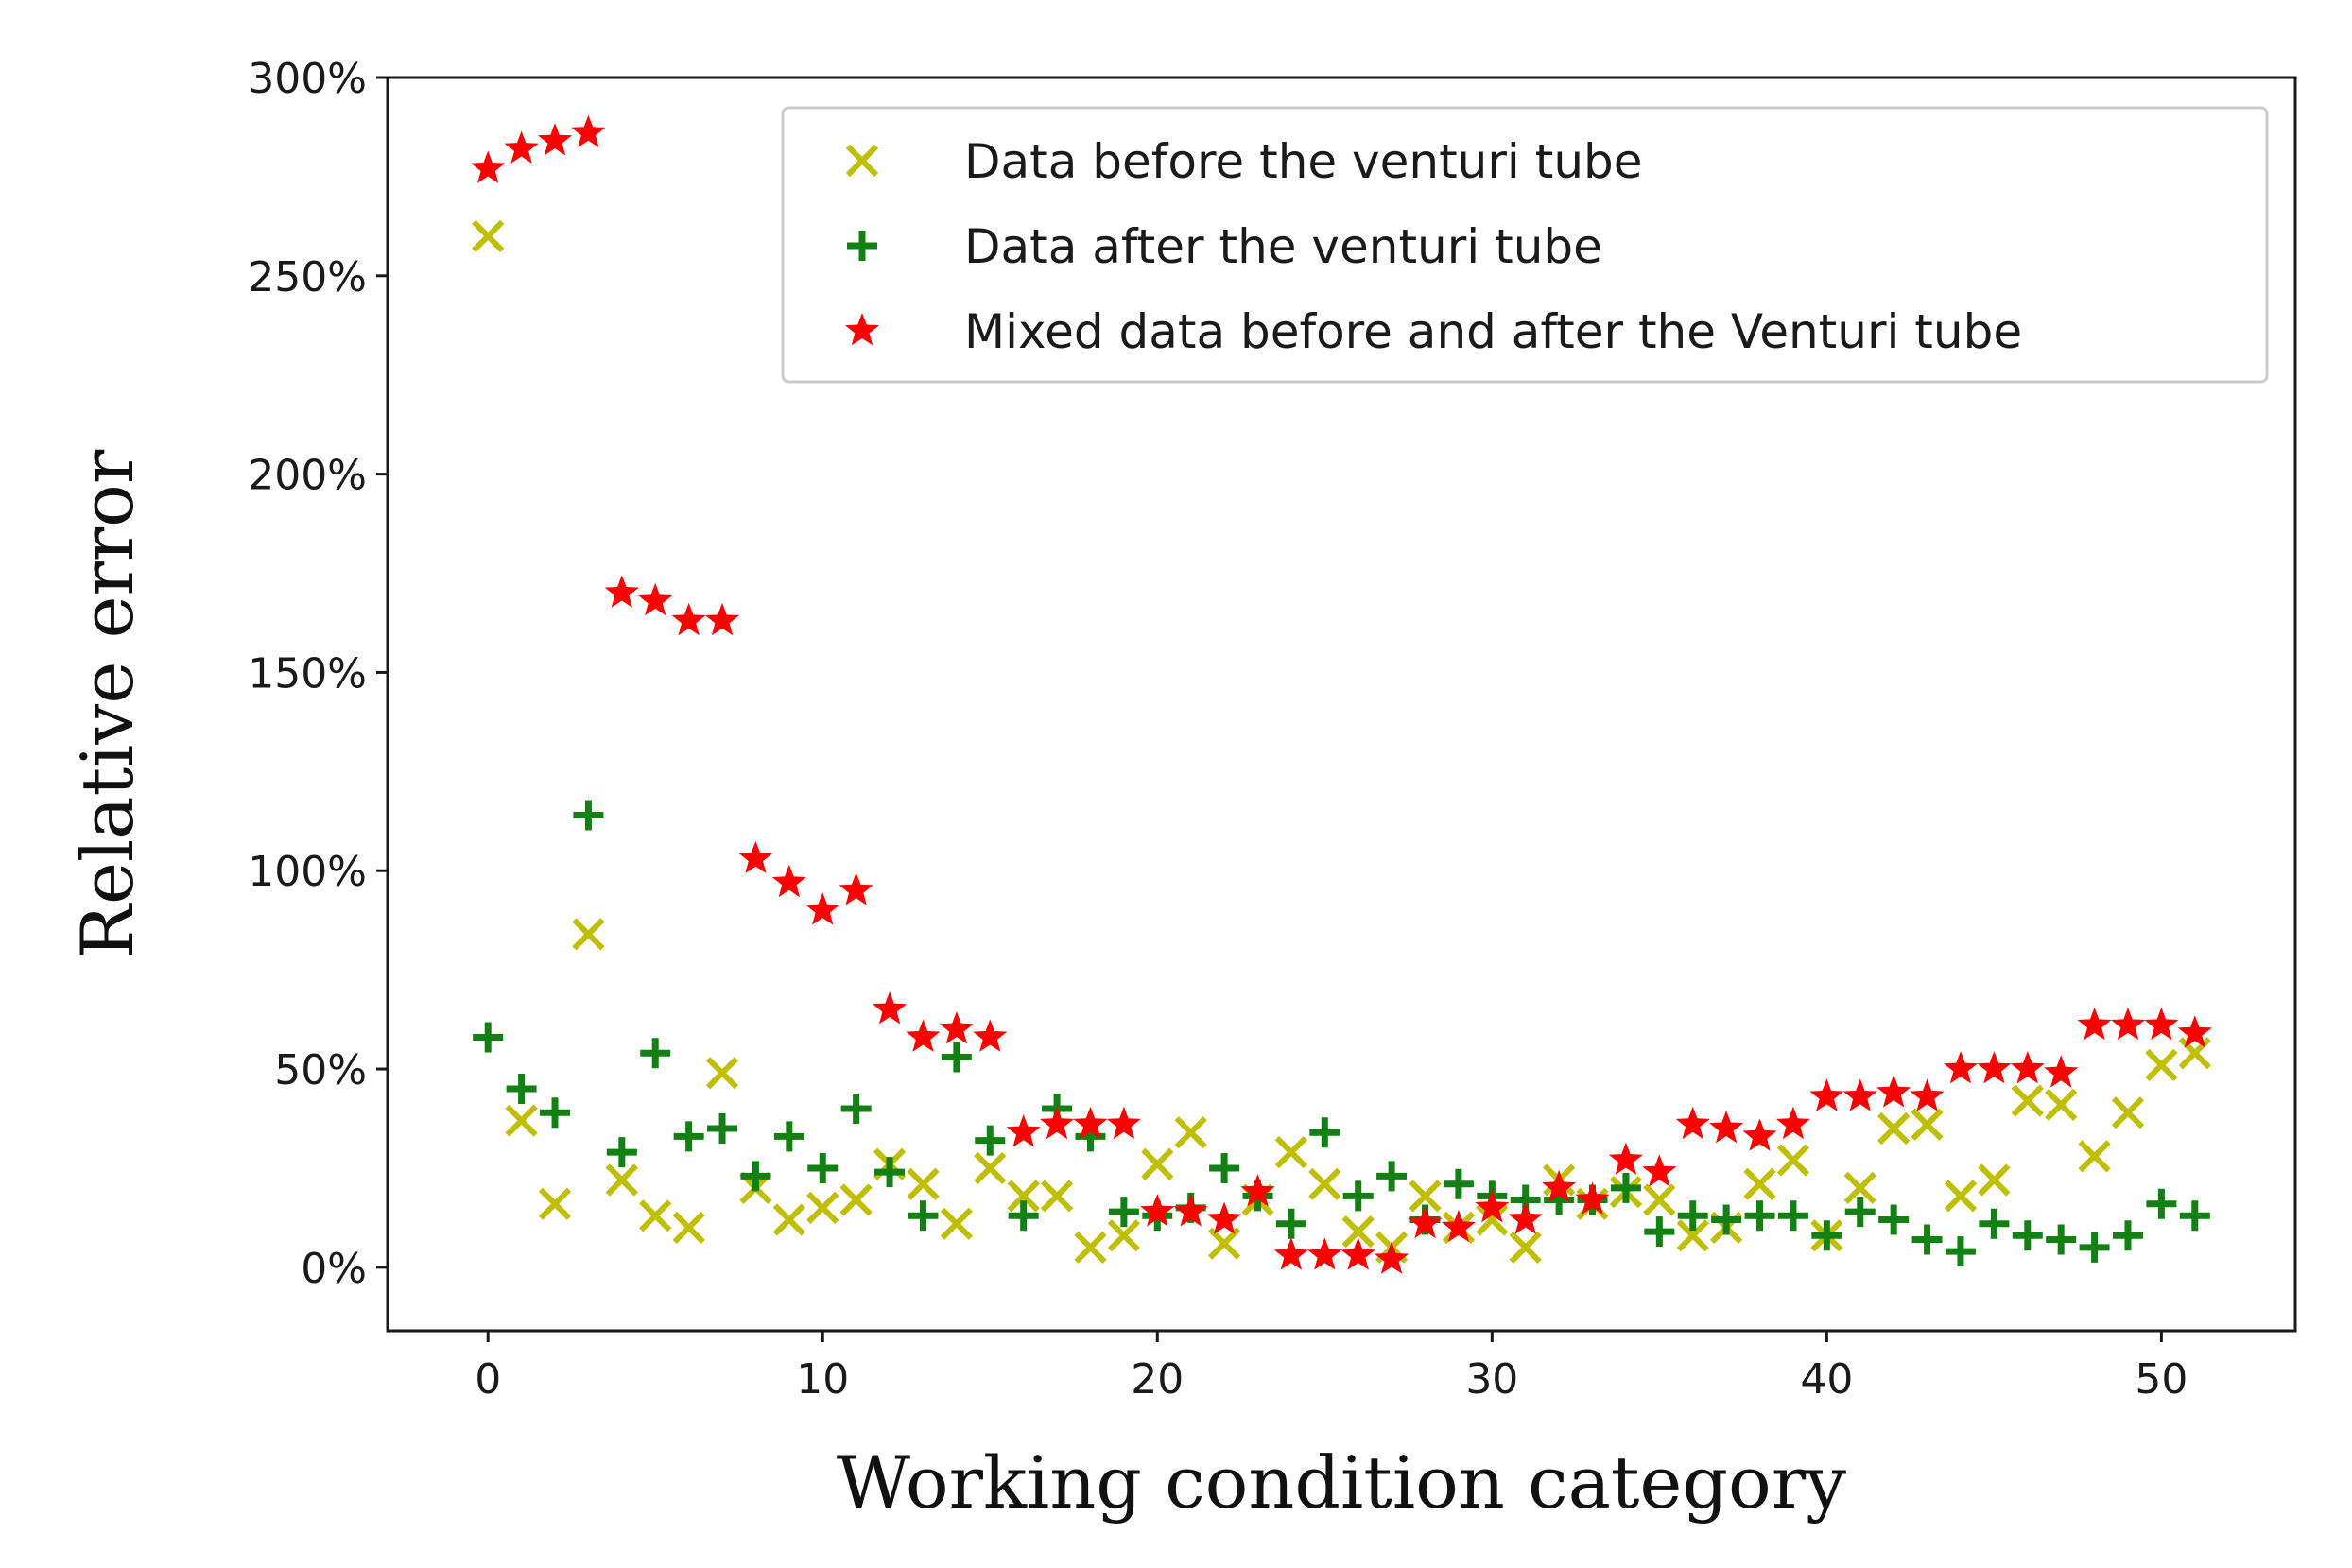 This screenshot has width=2352, height=1568. Describe the element at coordinates (307, 277) in the screenshot. I see `y-tick-label: 250%` at that location.